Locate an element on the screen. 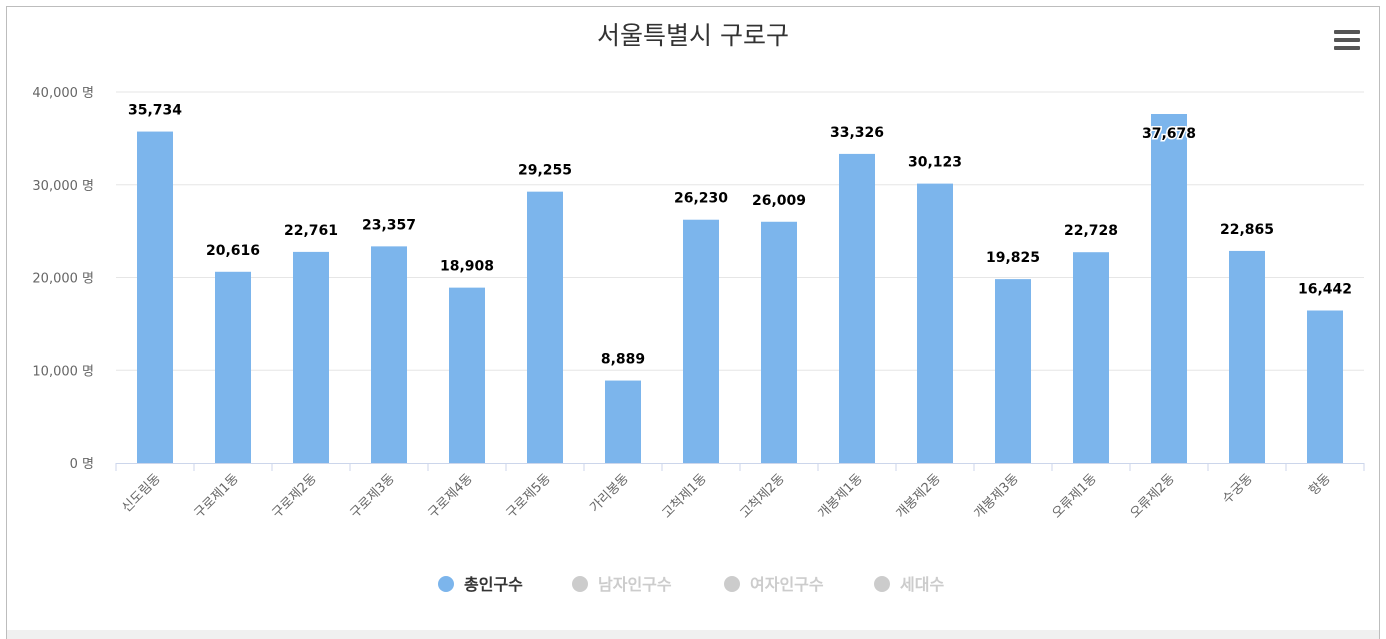  legend-item-label: 총인구수 is located at coordinates (493, 584).